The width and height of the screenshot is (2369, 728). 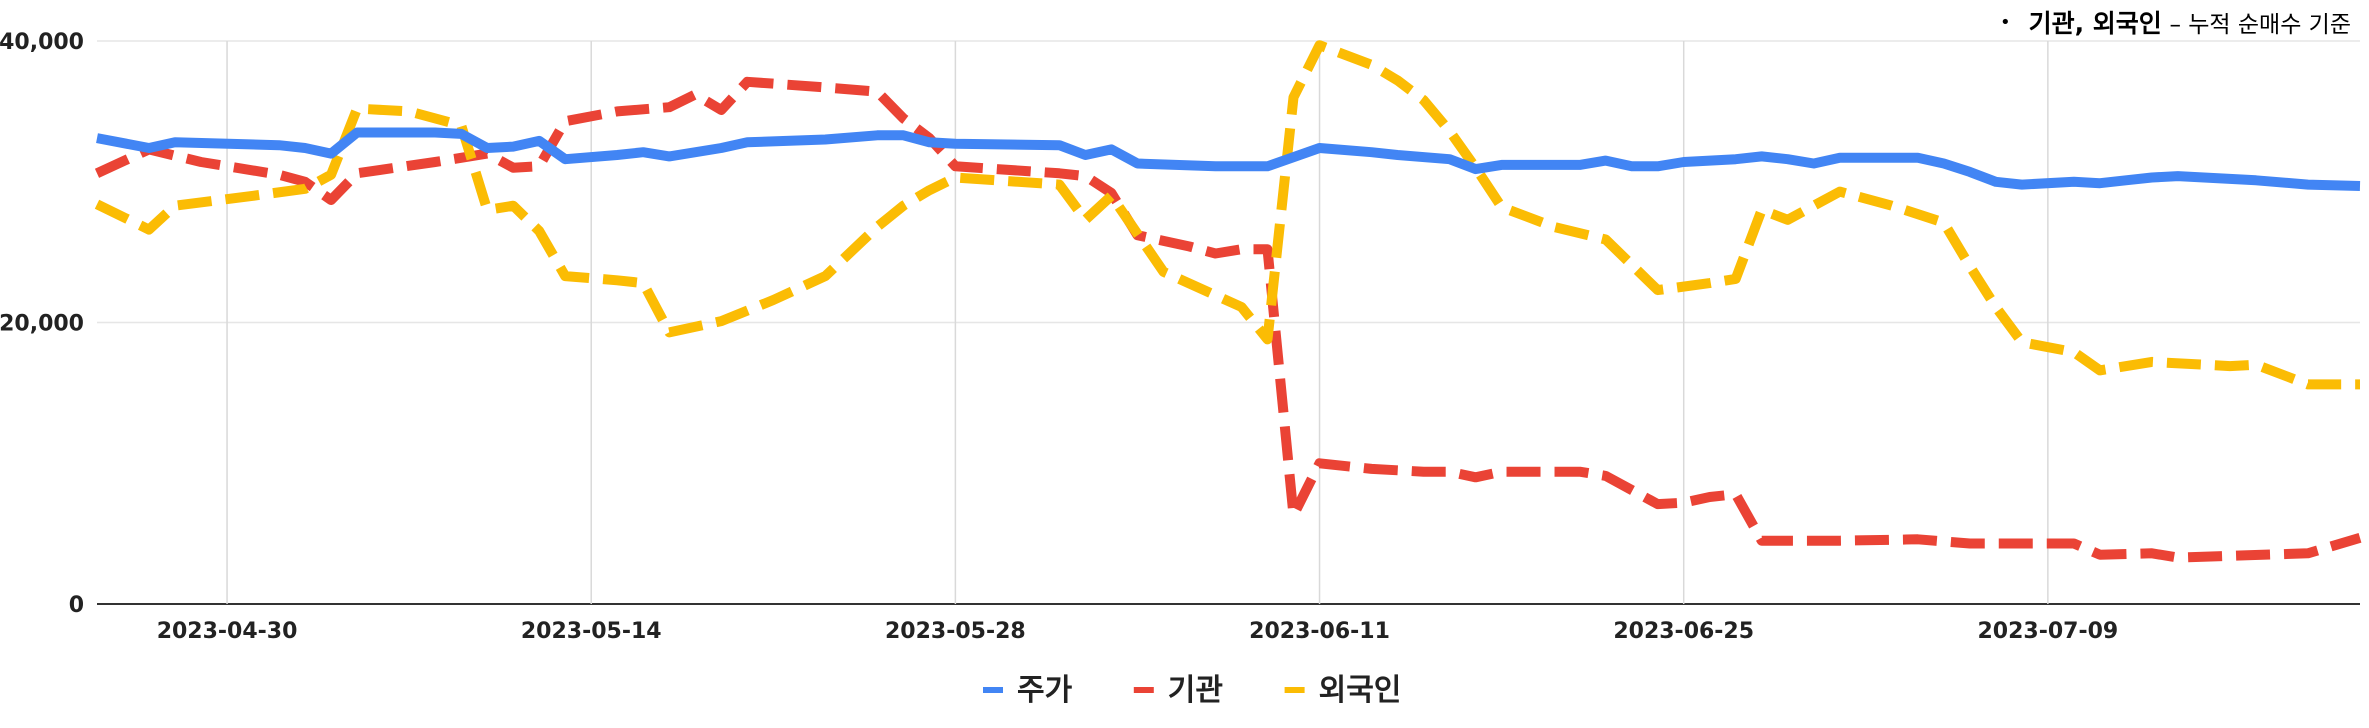 I want to click on y-tick-label: 40,000, so click(x=42, y=42).